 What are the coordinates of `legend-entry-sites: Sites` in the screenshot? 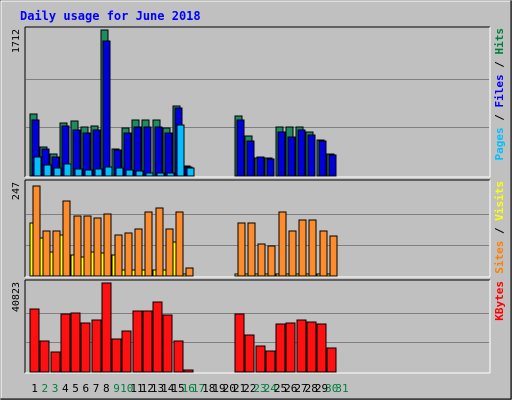 It's located at (499, 257).